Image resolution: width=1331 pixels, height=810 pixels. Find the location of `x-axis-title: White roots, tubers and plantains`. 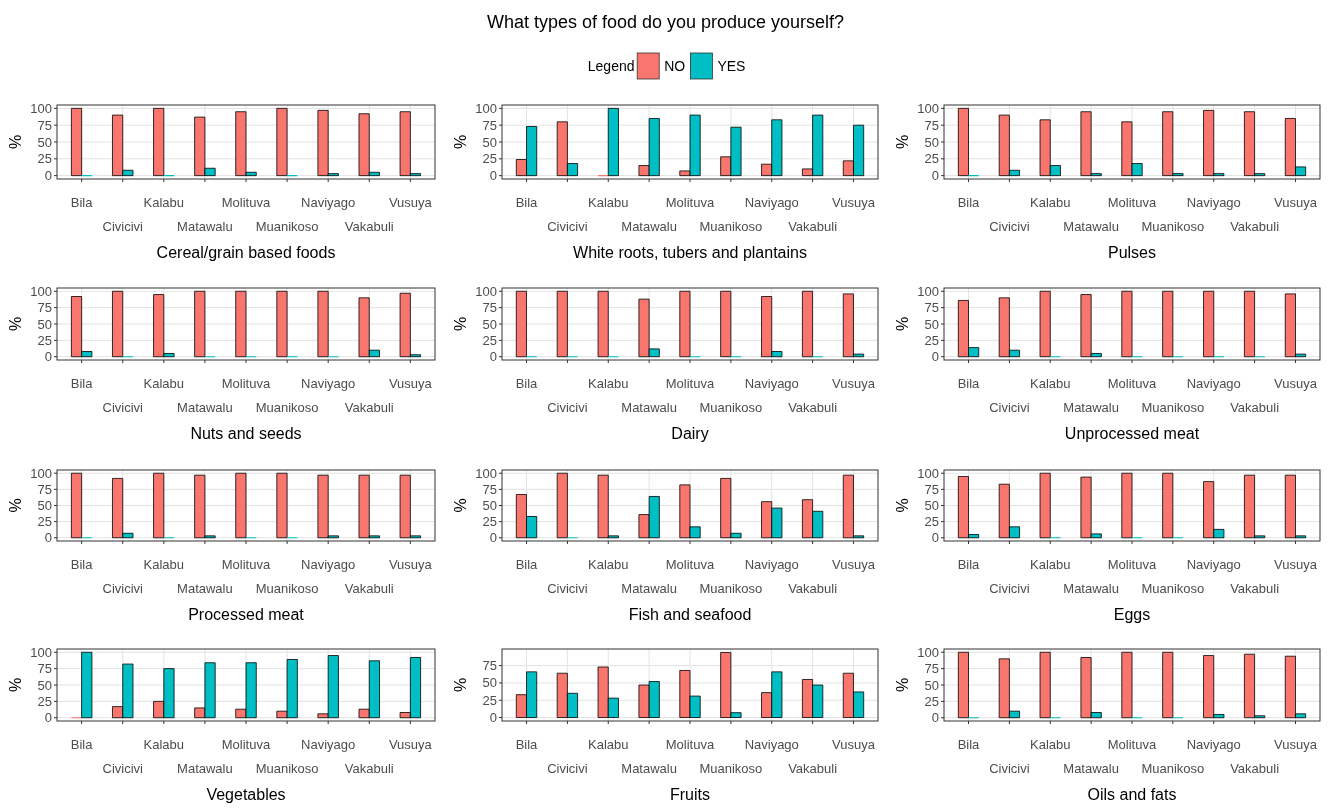

x-axis-title: White roots, tubers and plantains is located at coordinates (690, 252).